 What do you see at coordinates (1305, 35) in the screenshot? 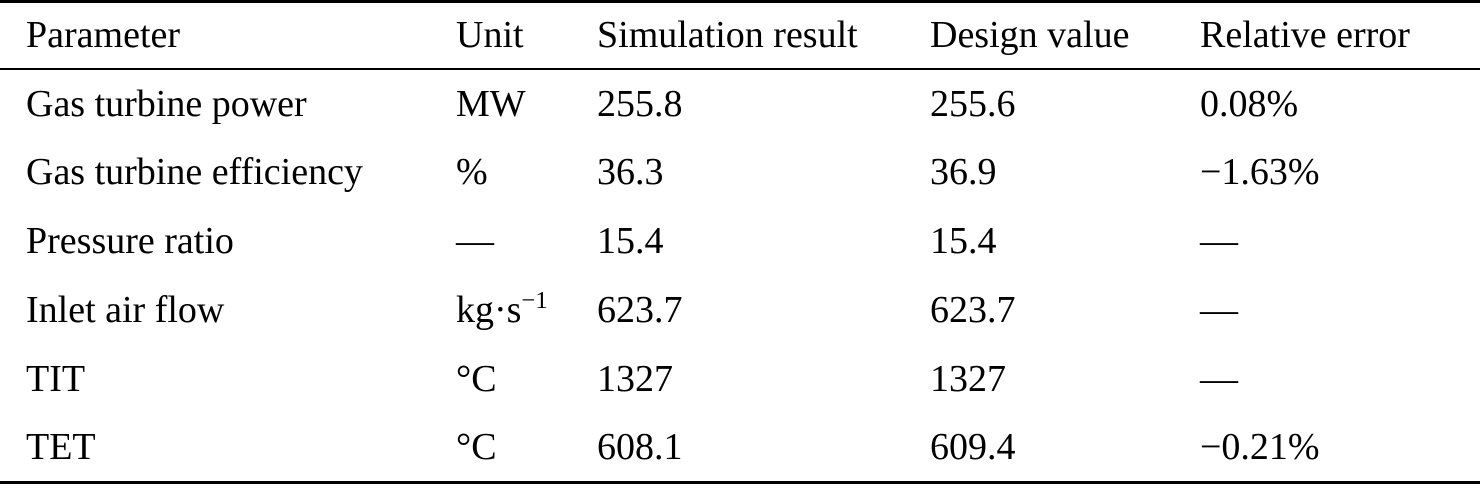
I see `header-relative-error: Relative error` at bounding box center [1305, 35].